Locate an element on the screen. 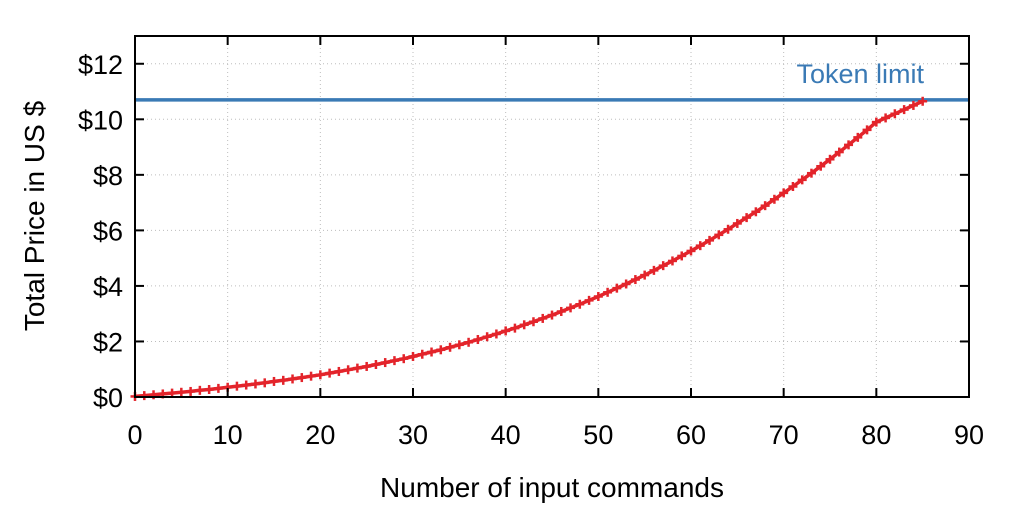 The width and height of the screenshot is (1024, 512). x-tick-label: 60 is located at coordinates (691, 435).